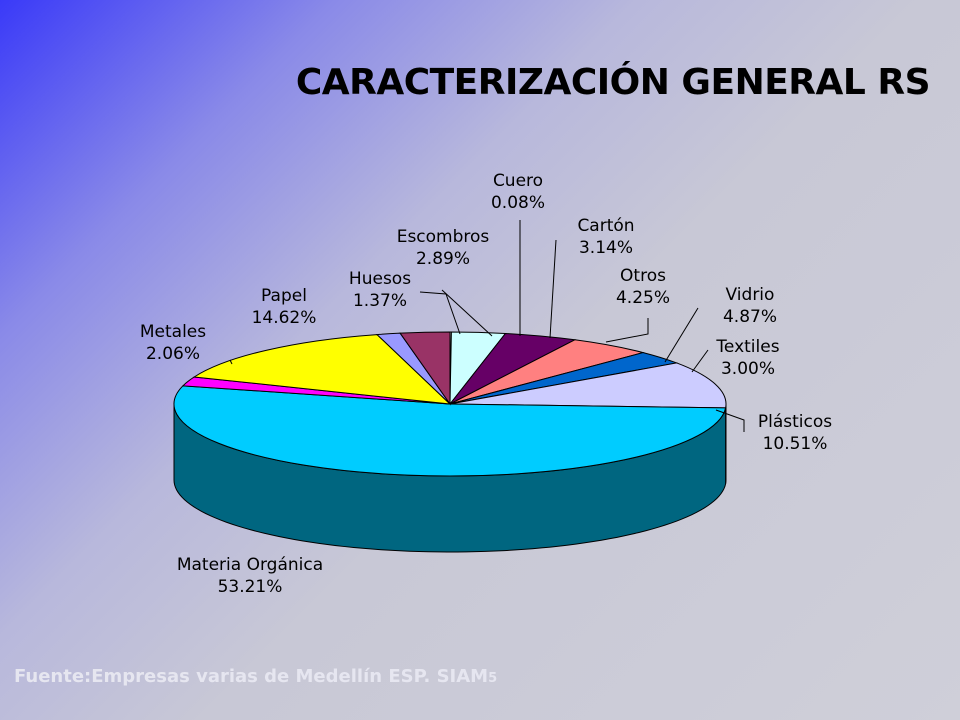 The width and height of the screenshot is (960, 720). What do you see at coordinates (284, 307) in the screenshot?
I see `slice-label: Papel 14.62%` at bounding box center [284, 307].